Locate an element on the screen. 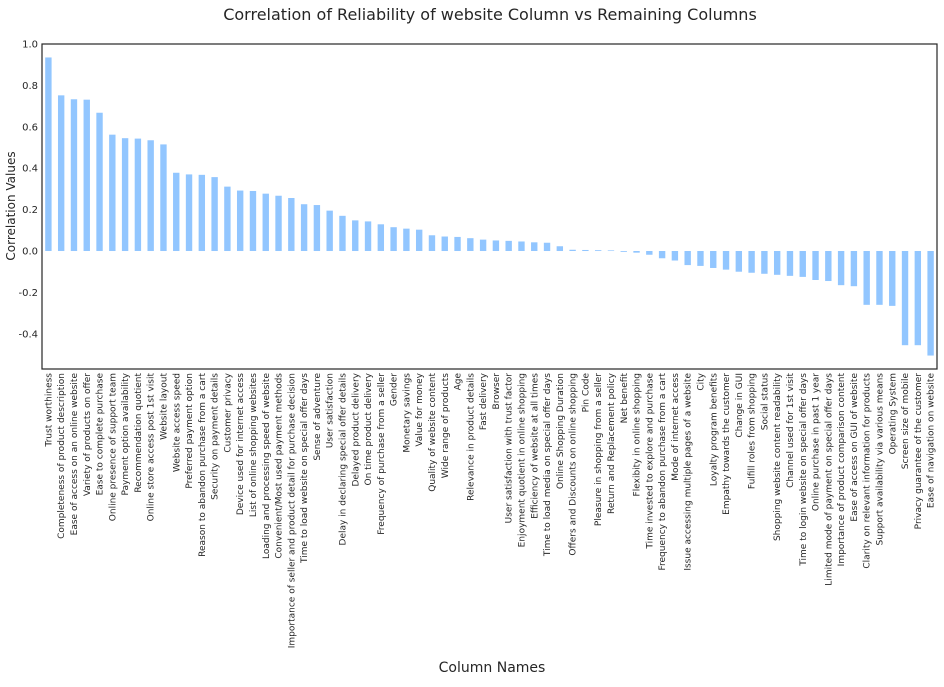  x-tick-label: Return and Replacement policy is located at coordinates (612, 443).